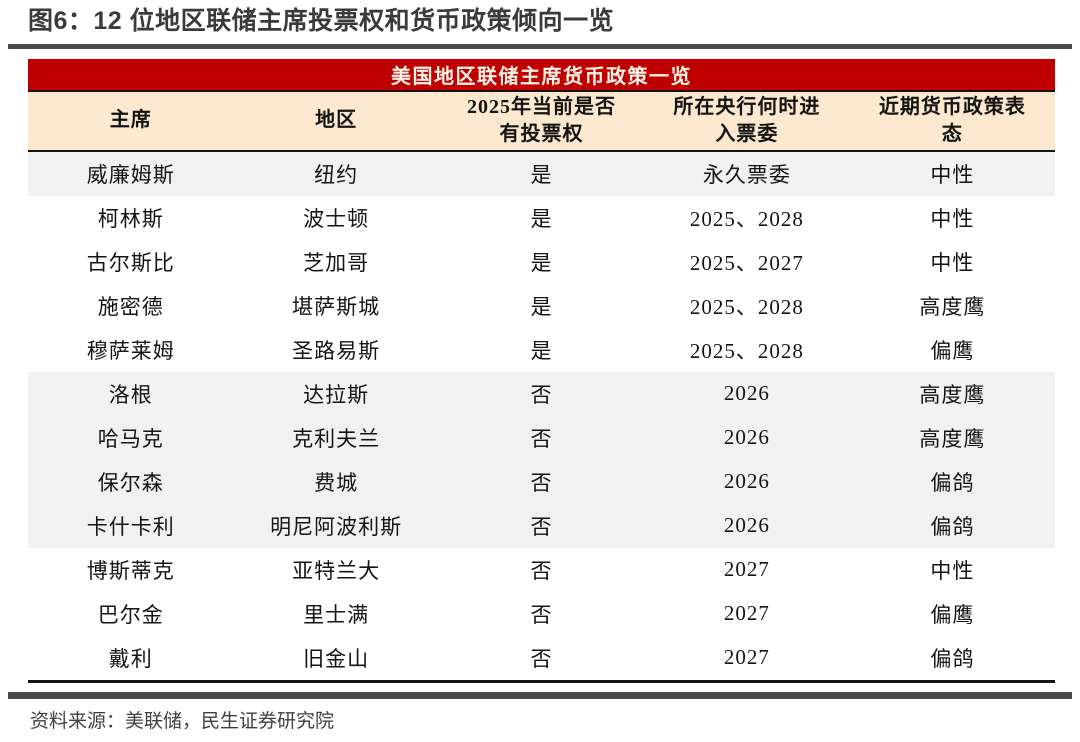  What do you see at coordinates (130, 218) in the screenshot?
I see `cell-president: 柯林斯` at bounding box center [130, 218].